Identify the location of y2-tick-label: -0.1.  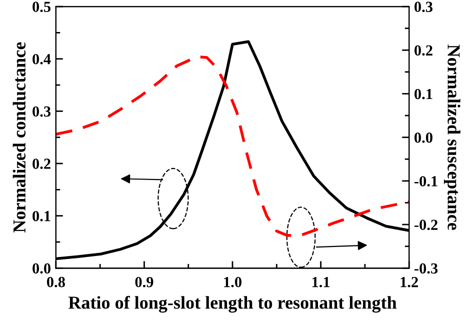
(426, 181).